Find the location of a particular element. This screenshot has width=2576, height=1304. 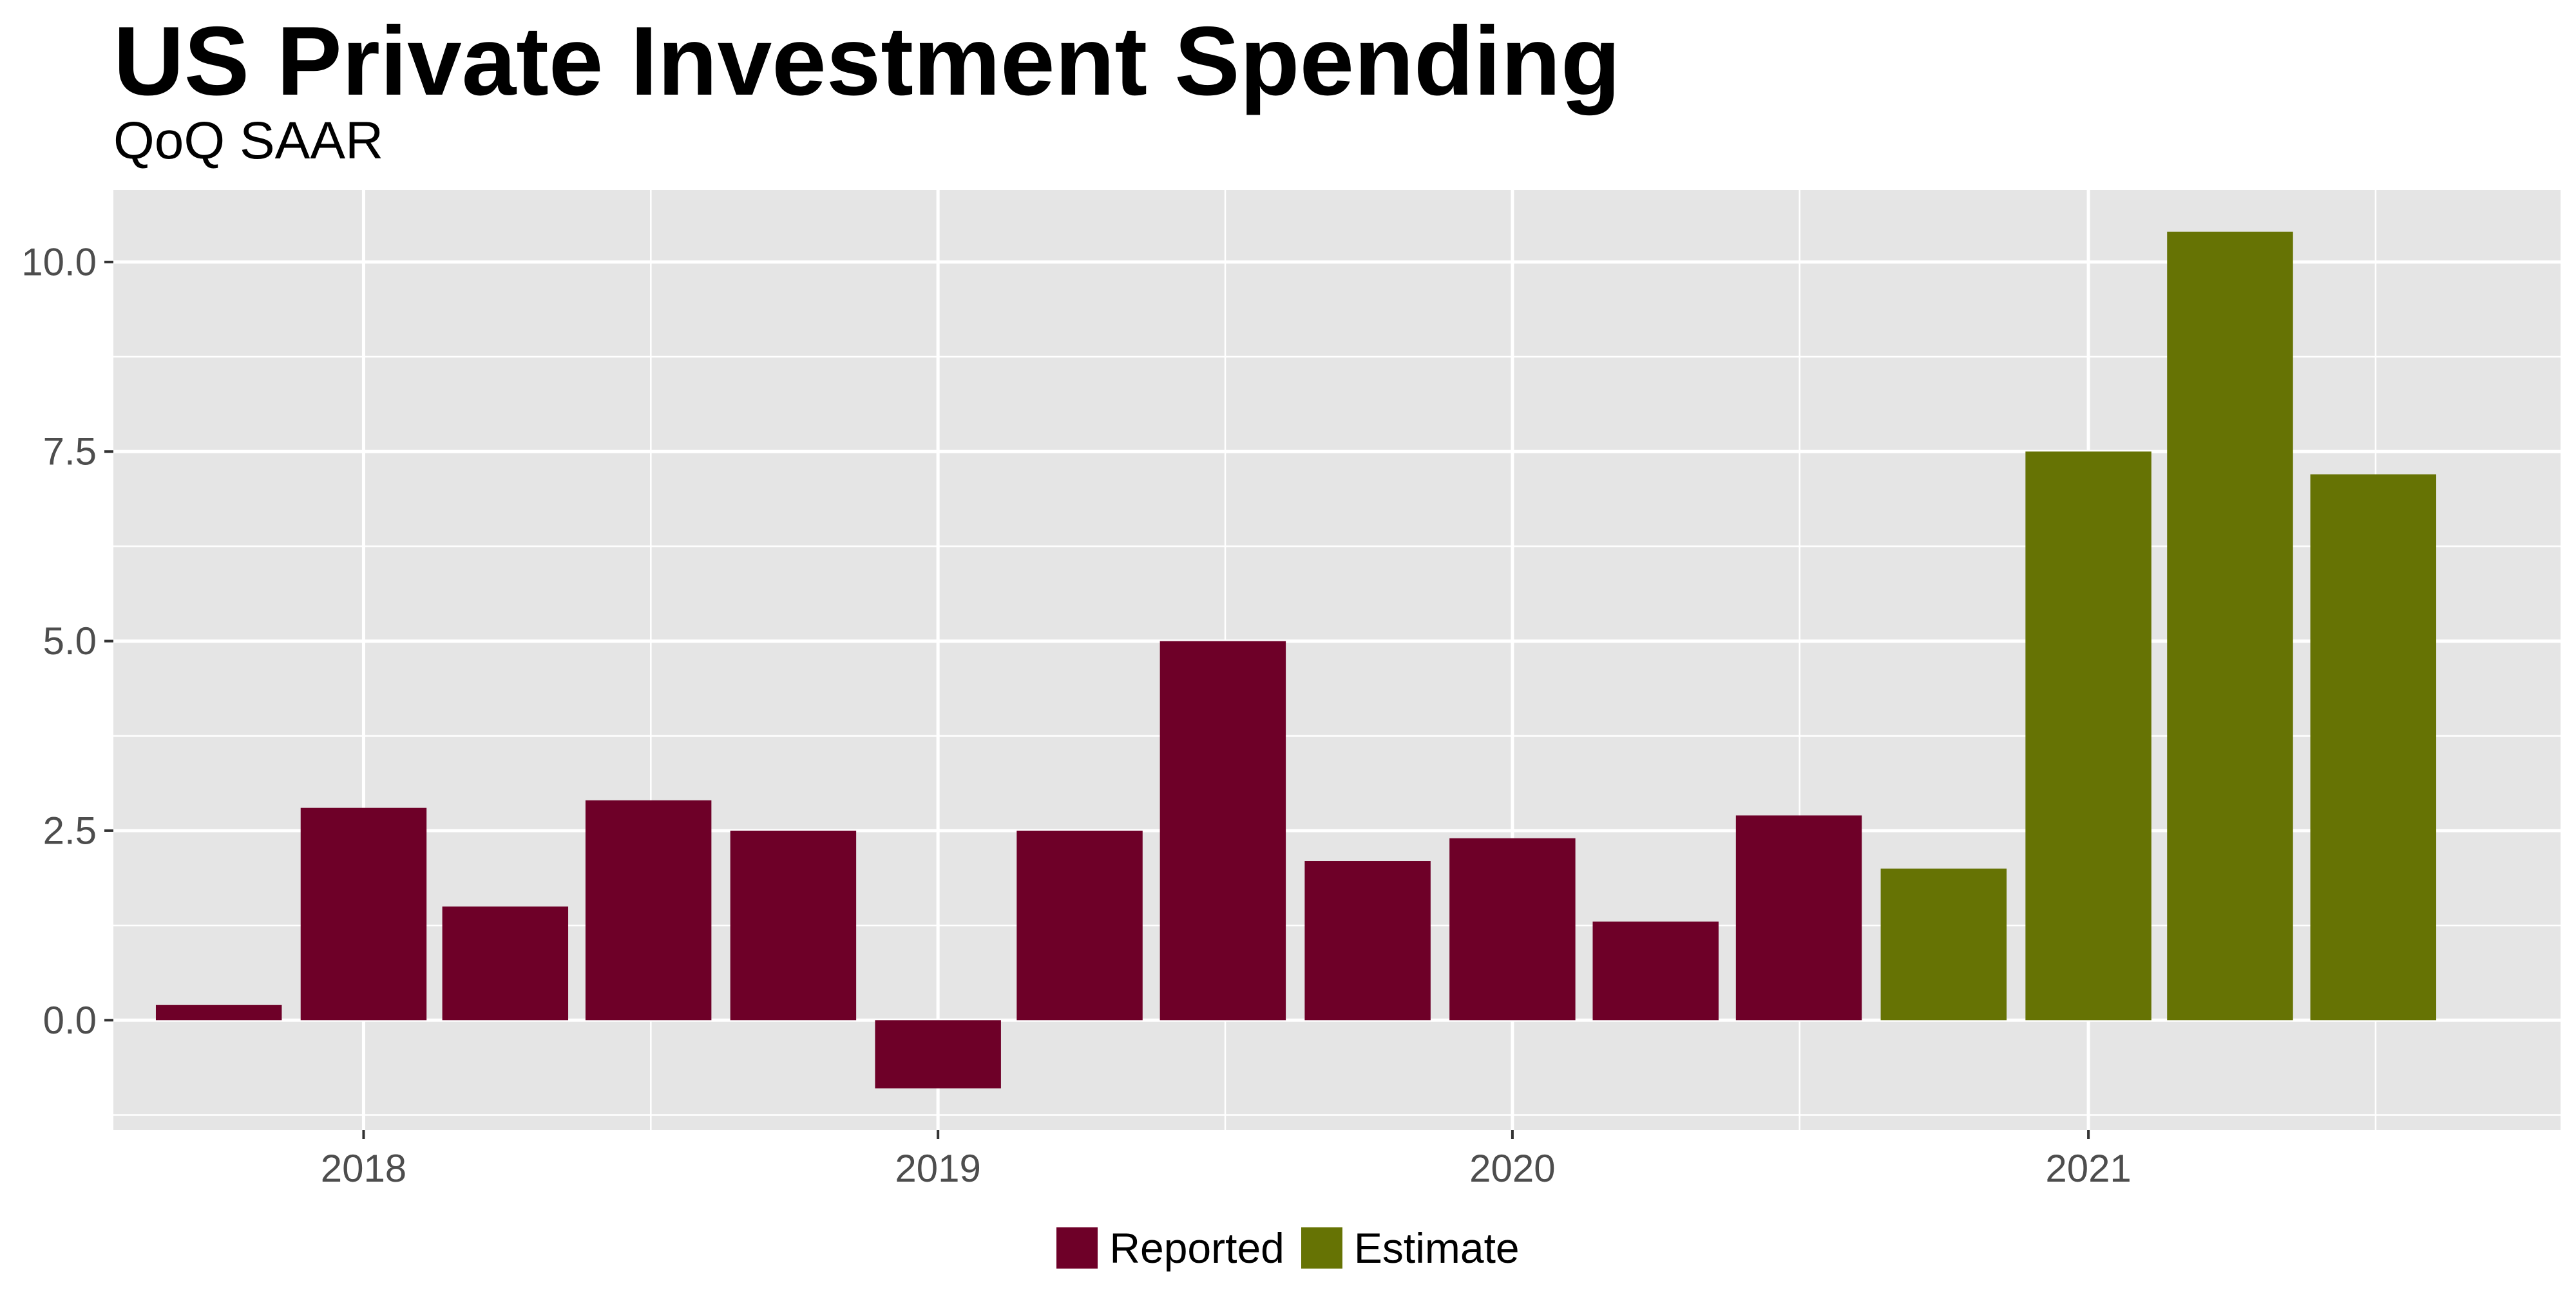

y-axis-labels: 0.0 2.5 5.0 7.5 10.0 is located at coordinates (59, 640).